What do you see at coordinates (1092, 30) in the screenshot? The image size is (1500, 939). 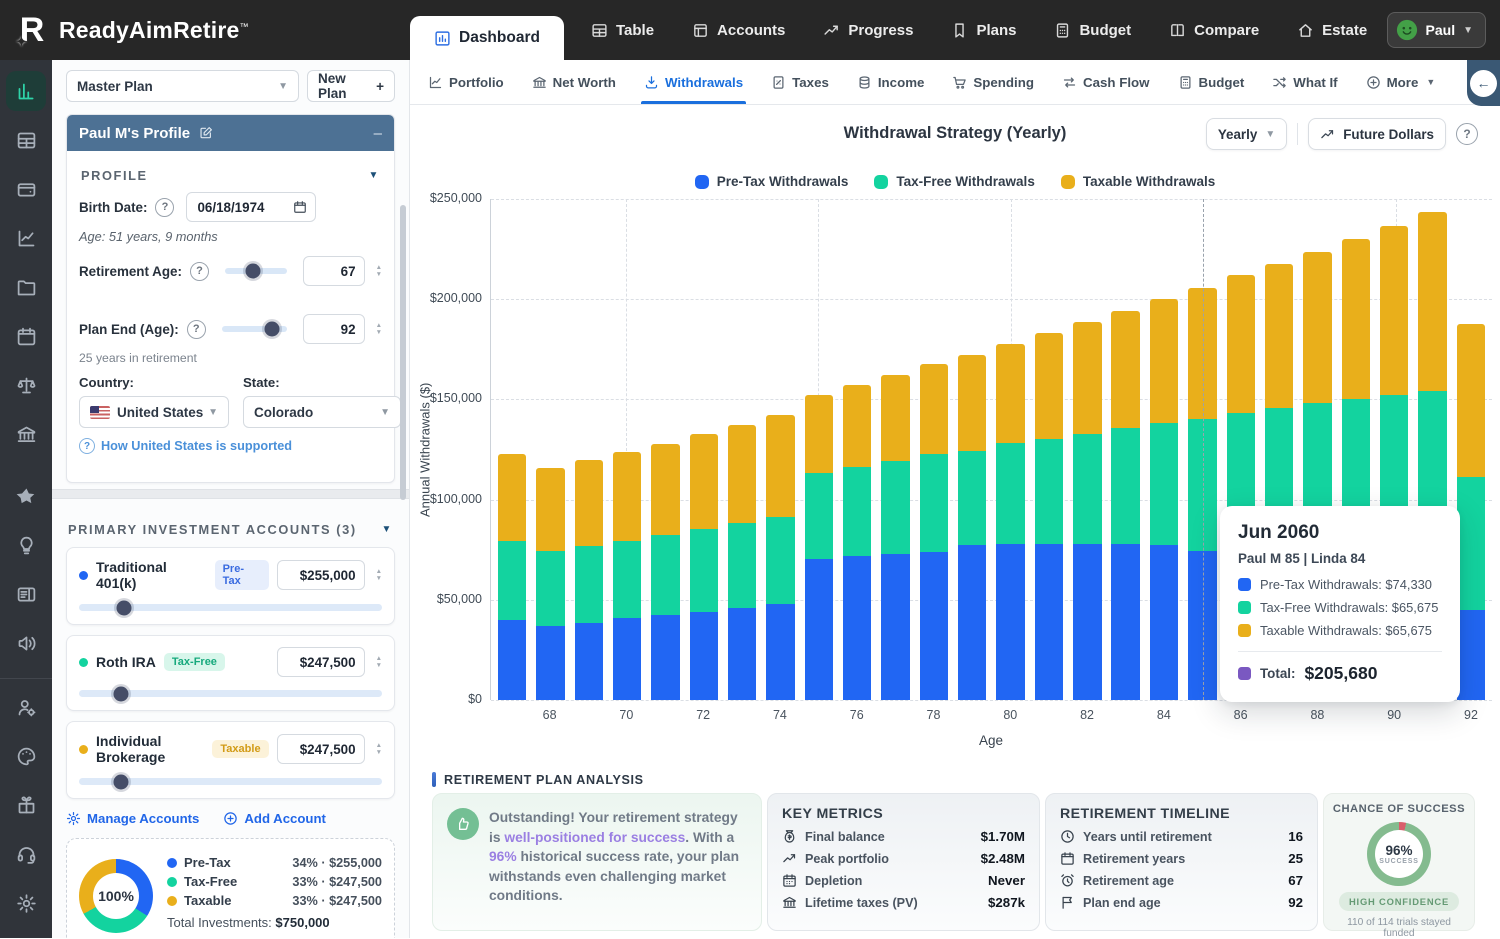 I see `top-tab-budget: Budget` at bounding box center [1092, 30].